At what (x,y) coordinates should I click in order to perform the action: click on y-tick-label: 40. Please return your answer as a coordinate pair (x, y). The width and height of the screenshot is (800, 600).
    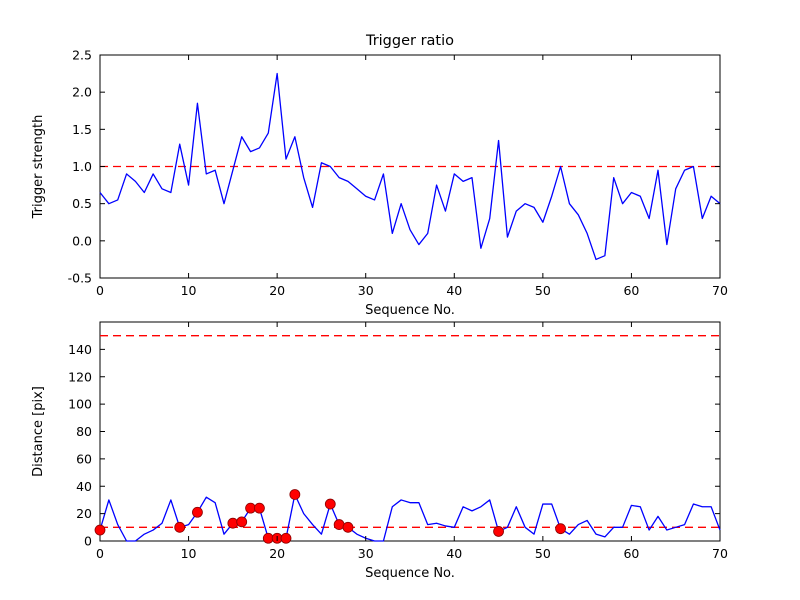
    Looking at the image, I should click on (84, 486).